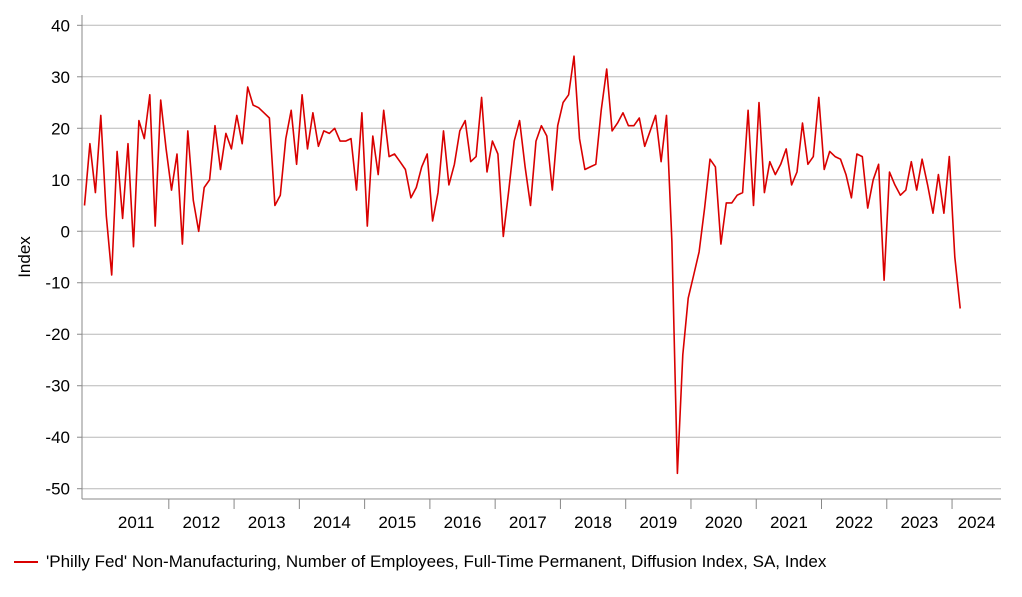 The image size is (1022, 597). I want to click on y-tick-label: -20, so click(57, 334).